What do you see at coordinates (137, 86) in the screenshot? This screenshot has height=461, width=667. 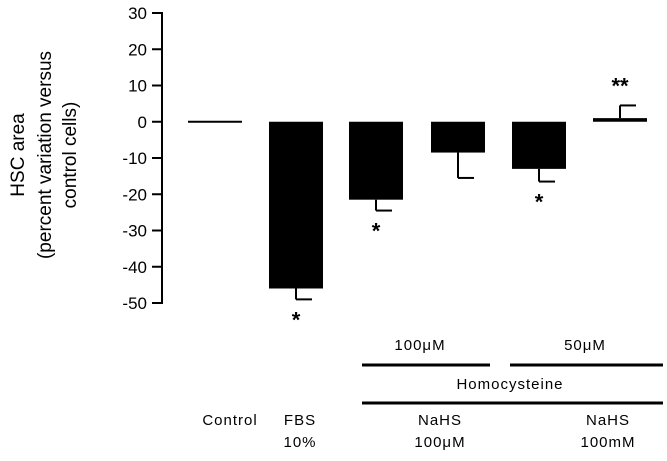 I see `y-tick-label: 10` at bounding box center [137, 86].